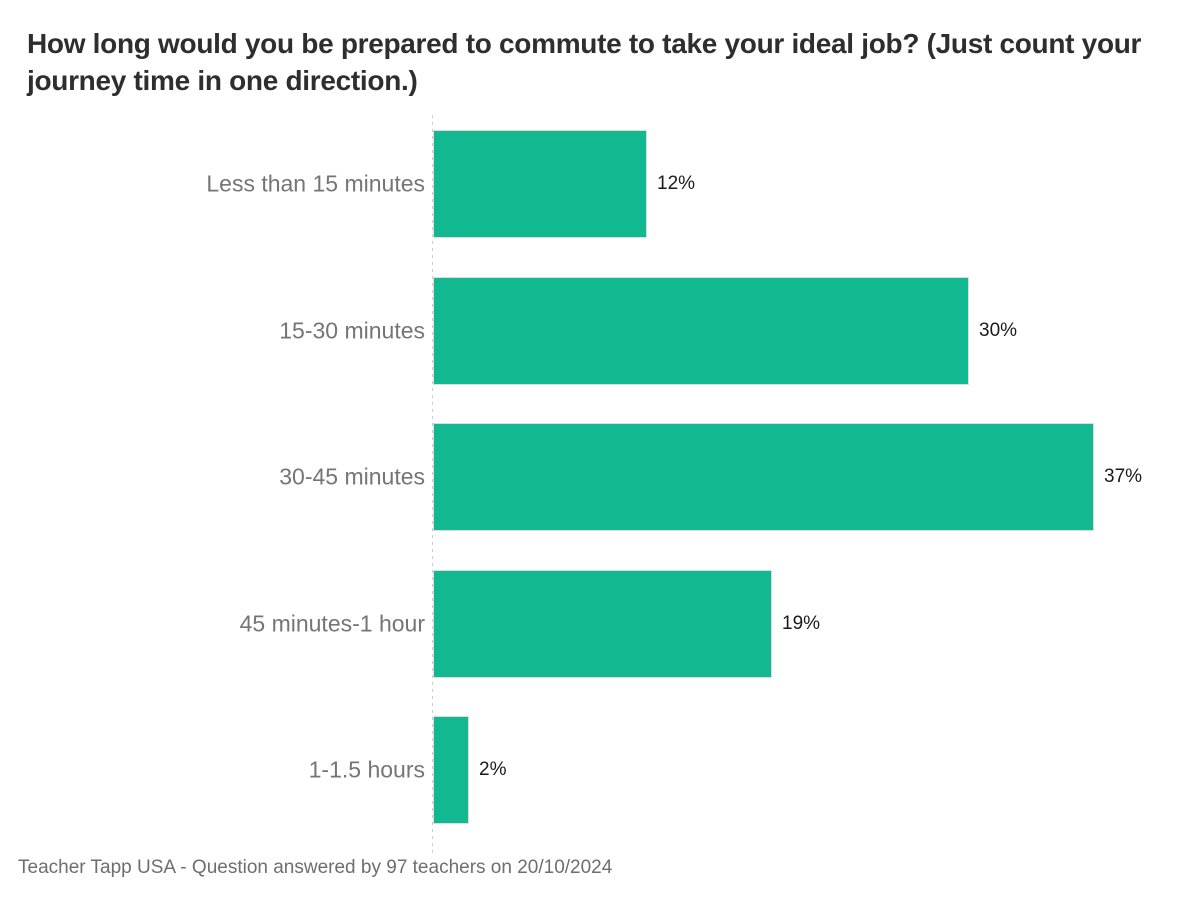 The width and height of the screenshot is (1200, 900). Describe the element at coordinates (998, 330) in the screenshot. I see `value-label: 30%` at that location.